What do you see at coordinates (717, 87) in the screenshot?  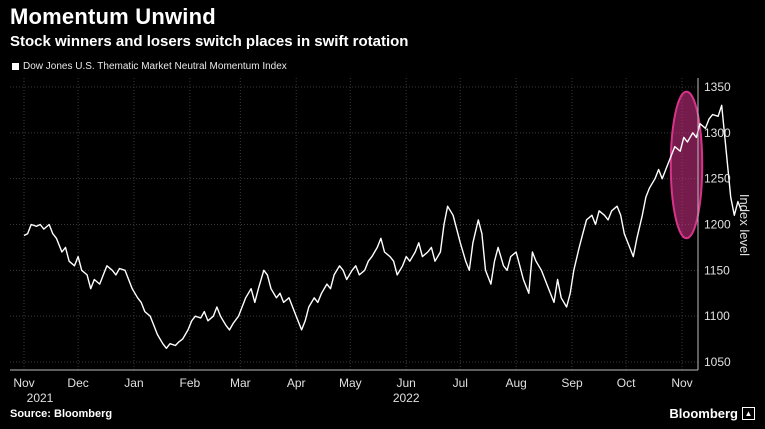 I see `y-tick-label: 1350` at bounding box center [717, 87].